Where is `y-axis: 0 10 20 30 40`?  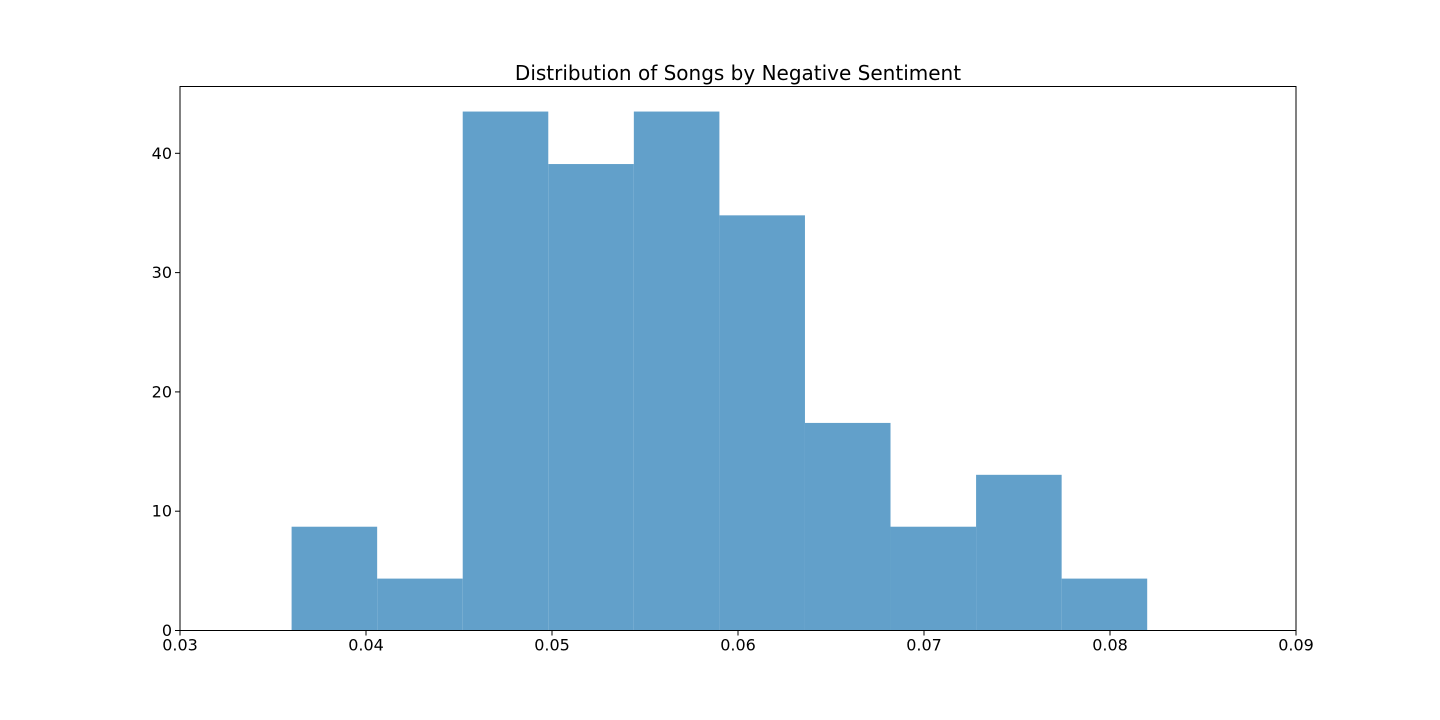 y-axis: 0 10 20 30 40 is located at coordinates (166, 392).